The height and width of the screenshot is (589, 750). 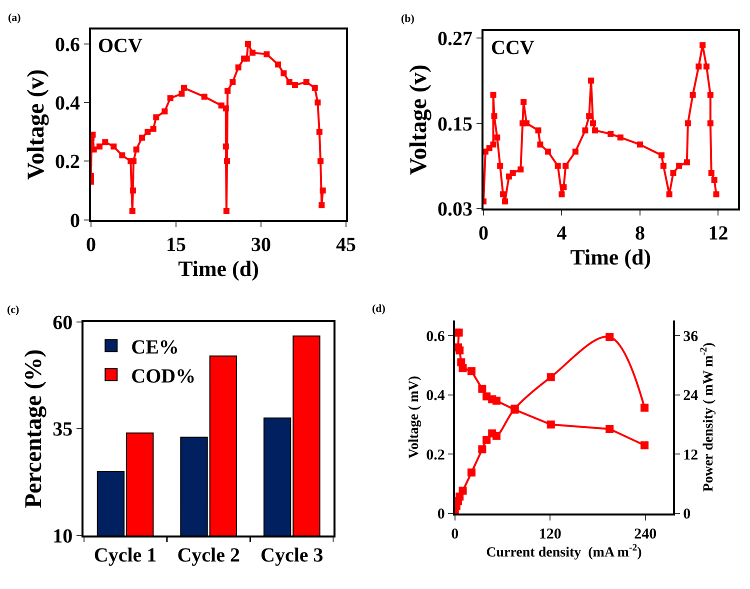 What do you see at coordinates (441, 514) in the screenshot?
I see `y-tick-label: 0` at bounding box center [441, 514].